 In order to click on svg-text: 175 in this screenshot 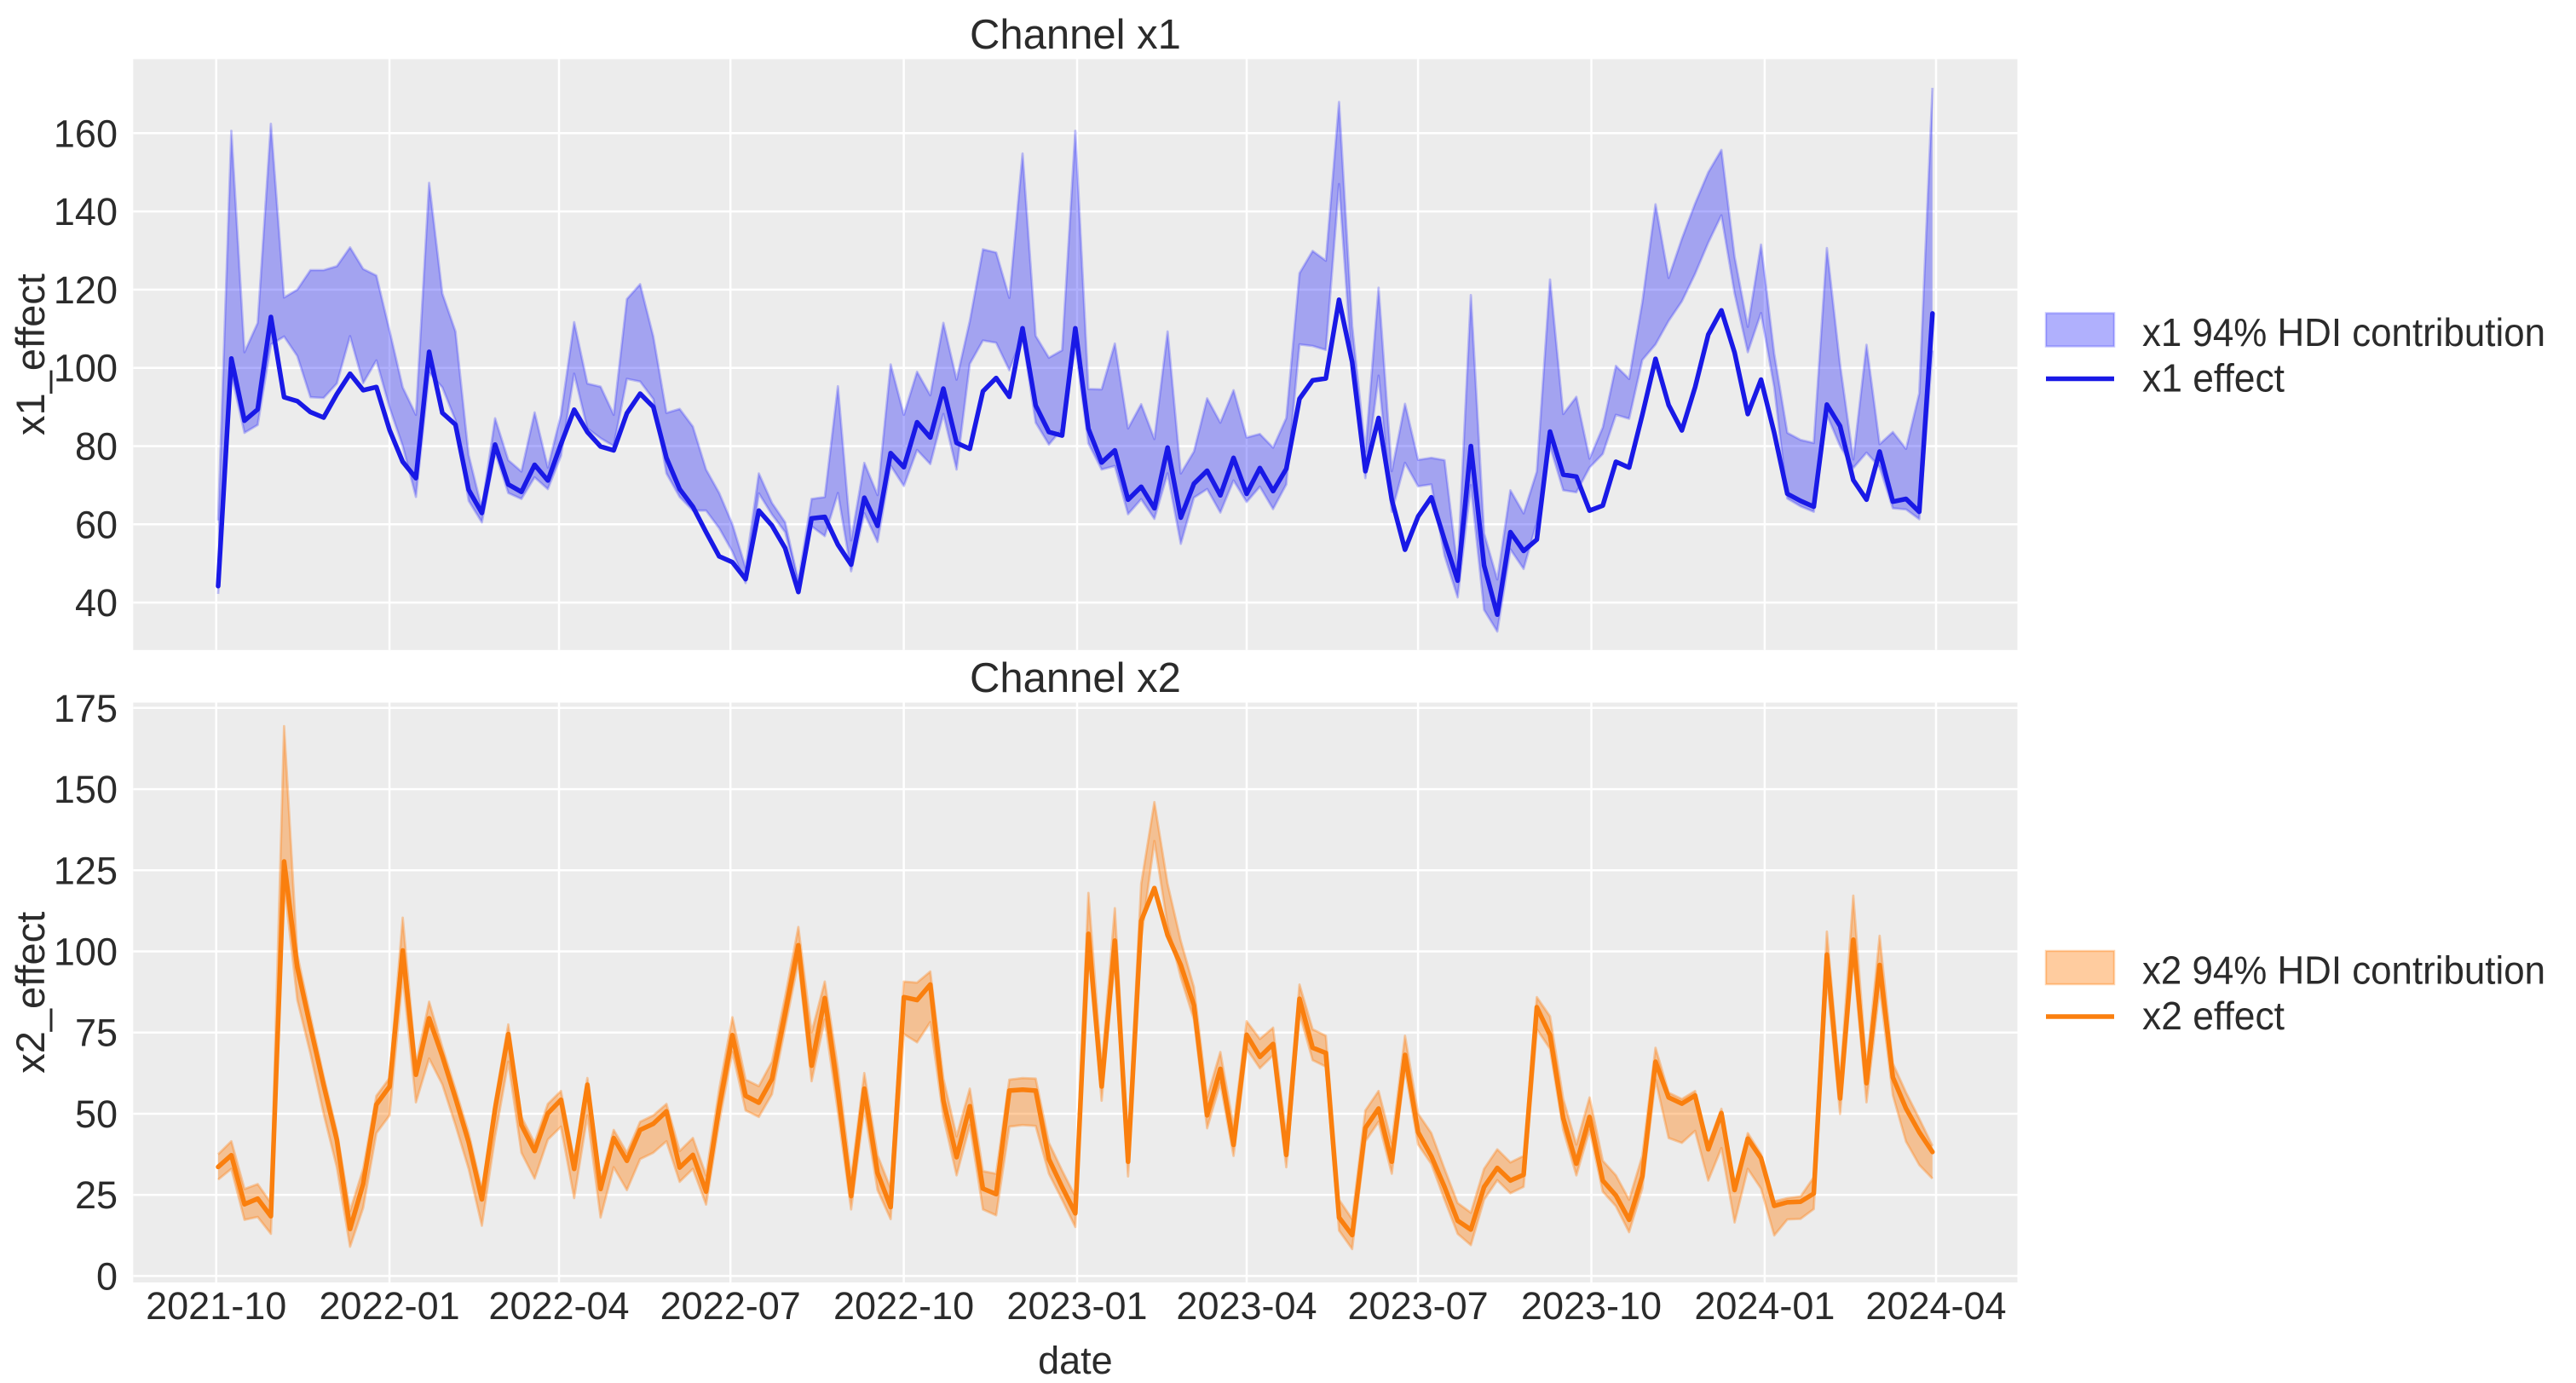, I will do `click(86, 708)`.